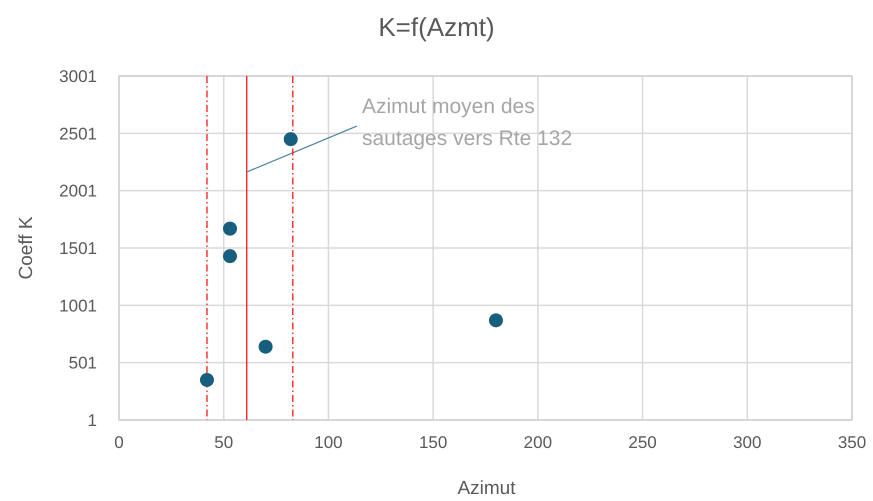  Describe the element at coordinates (486, 488) in the screenshot. I see `x-axis-title: Azimut` at that location.